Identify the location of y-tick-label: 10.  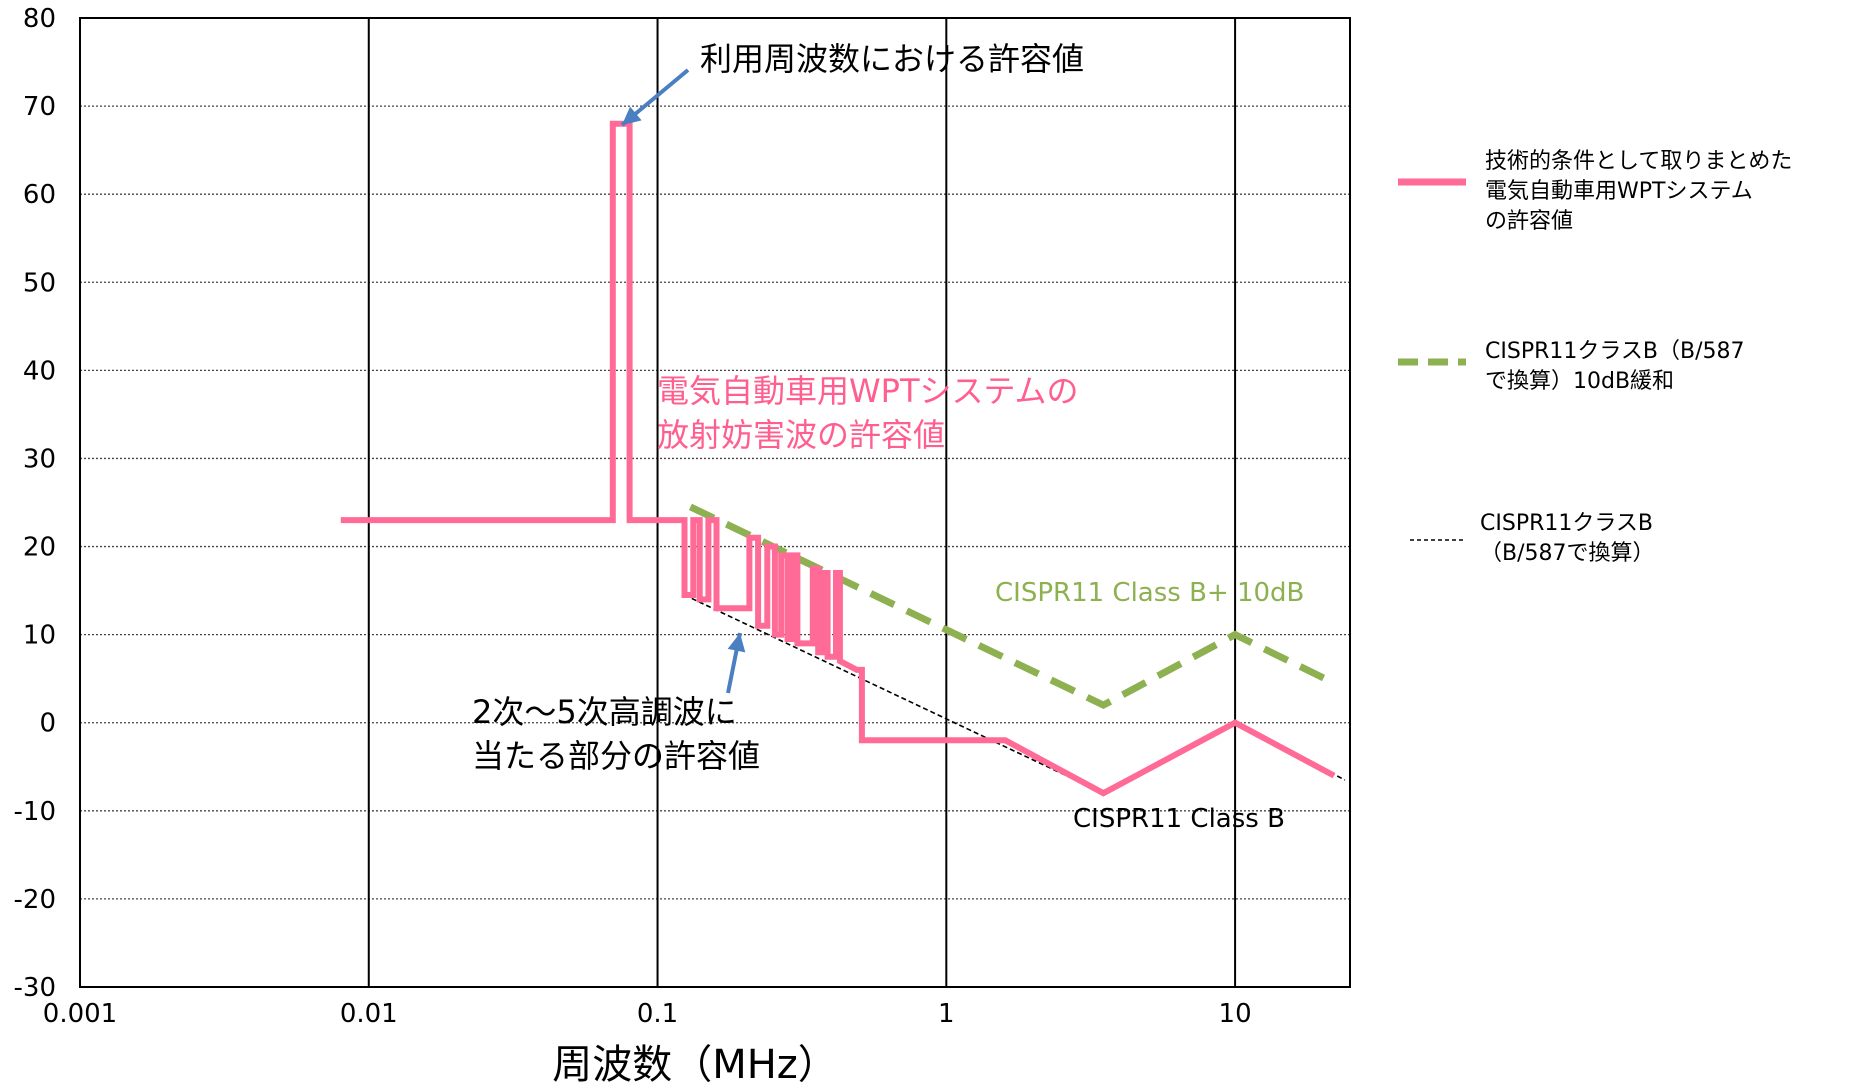
(39, 636).